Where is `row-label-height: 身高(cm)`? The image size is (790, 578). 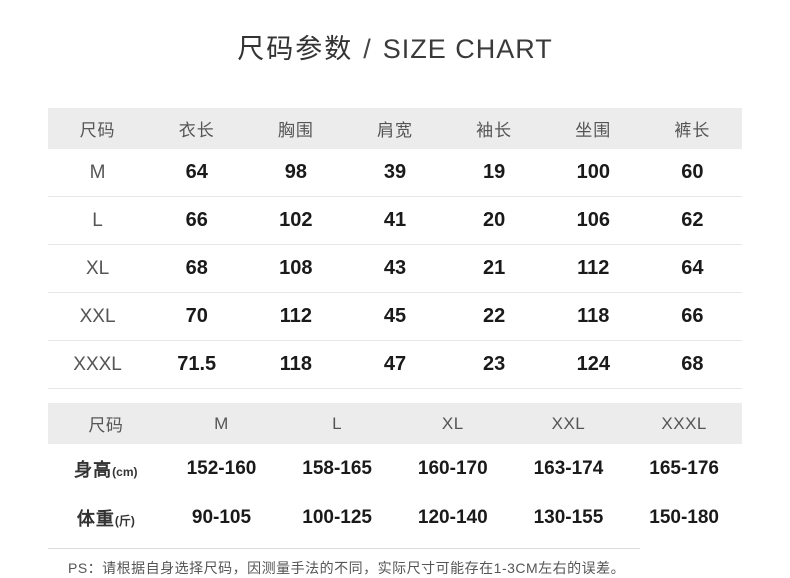 row-label-height: 身高(cm) is located at coordinates (106, 468).